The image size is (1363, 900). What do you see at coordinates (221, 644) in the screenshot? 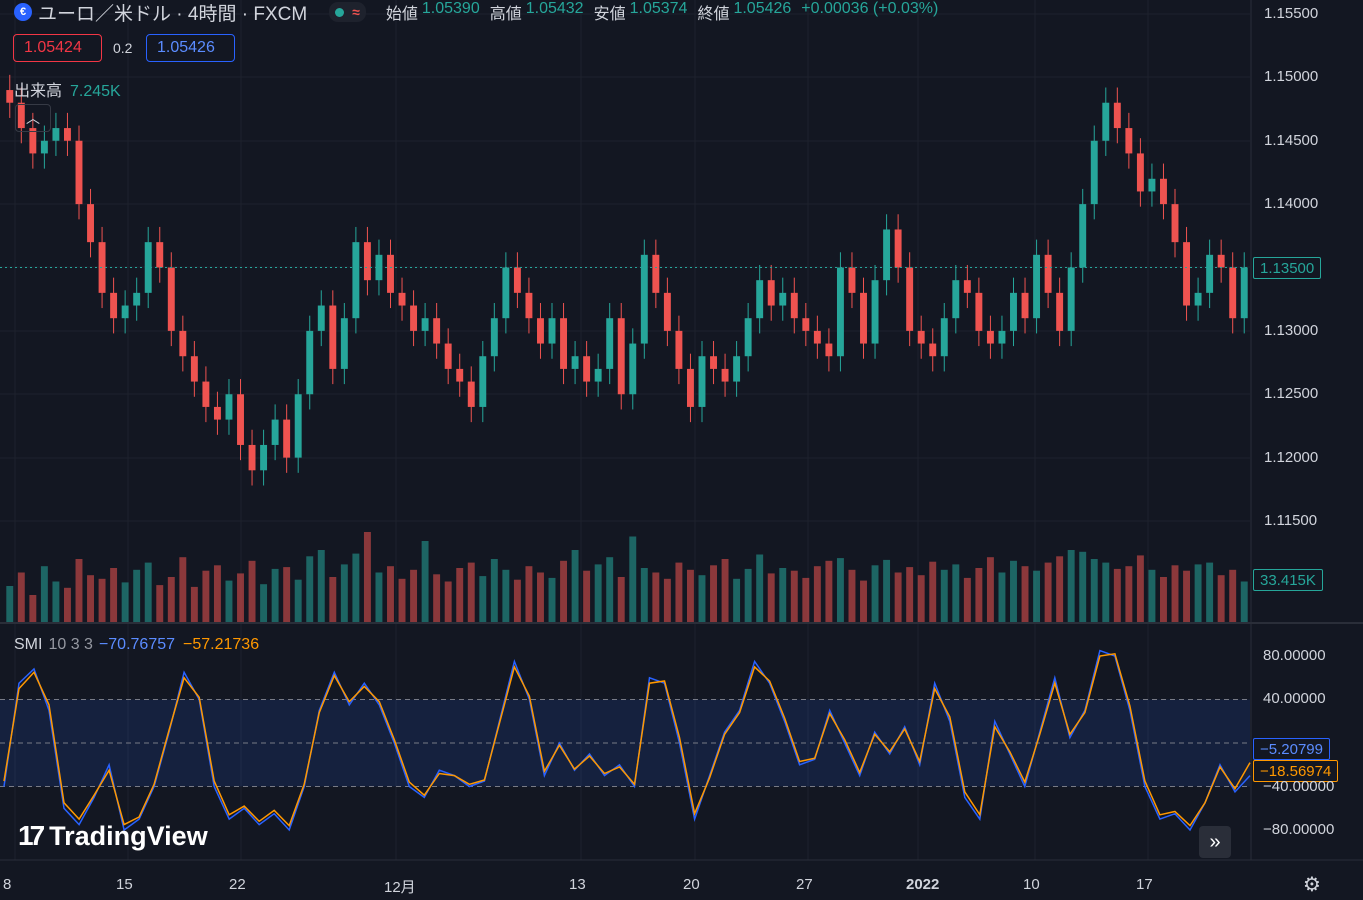
I see `smi-value-orange: −57.21736` at bounding box center [221, 644].